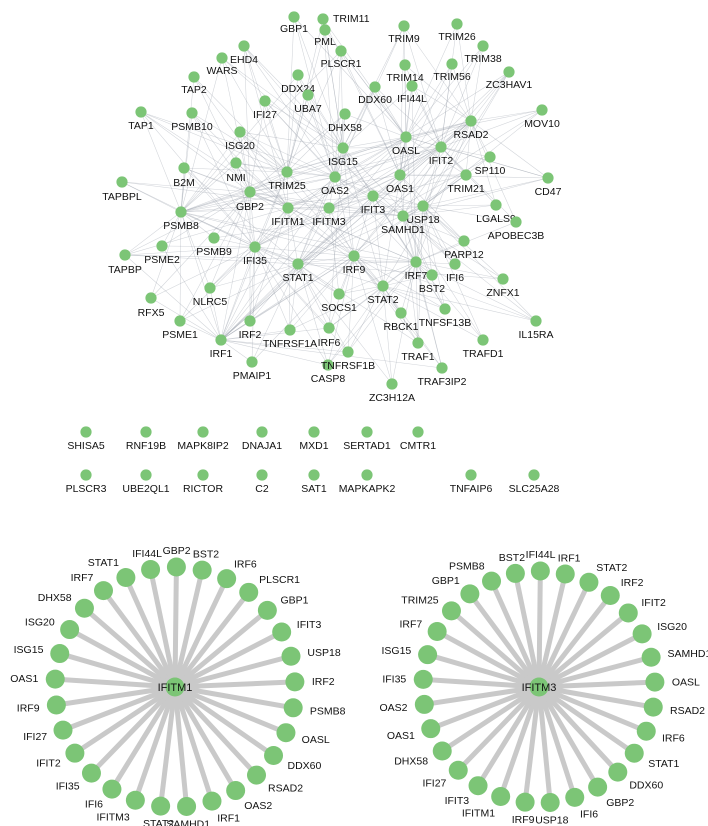 This screenshot has width=708, height=826. I want to click on edge-oas1-usp18, so click(411, 190).